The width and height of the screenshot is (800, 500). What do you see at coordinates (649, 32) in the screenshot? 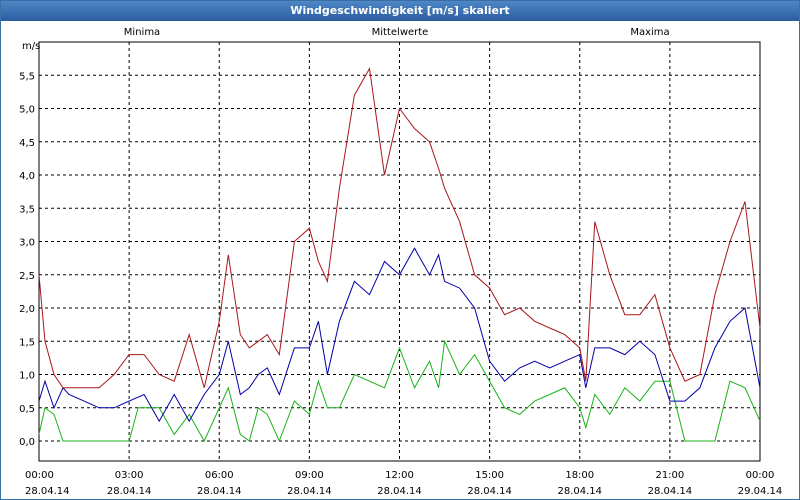
I see `legend-maxima: Maxima` at bounding box center [649, 32].